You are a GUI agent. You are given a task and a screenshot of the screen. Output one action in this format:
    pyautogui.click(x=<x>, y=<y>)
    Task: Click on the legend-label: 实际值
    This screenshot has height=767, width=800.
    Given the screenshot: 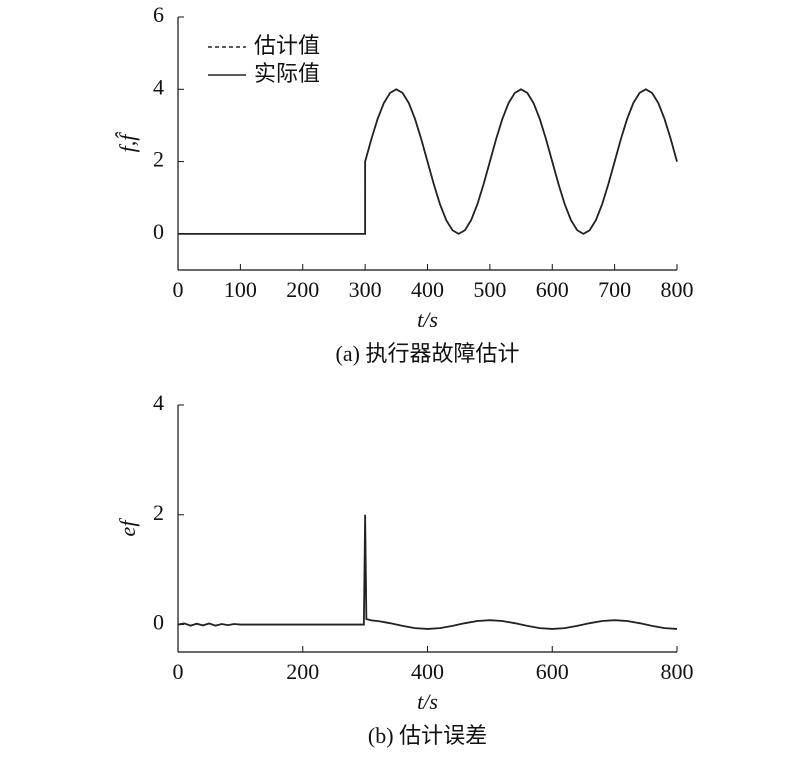 What is the action you would take?
    pyautogui.click(x=287, y=74)
    